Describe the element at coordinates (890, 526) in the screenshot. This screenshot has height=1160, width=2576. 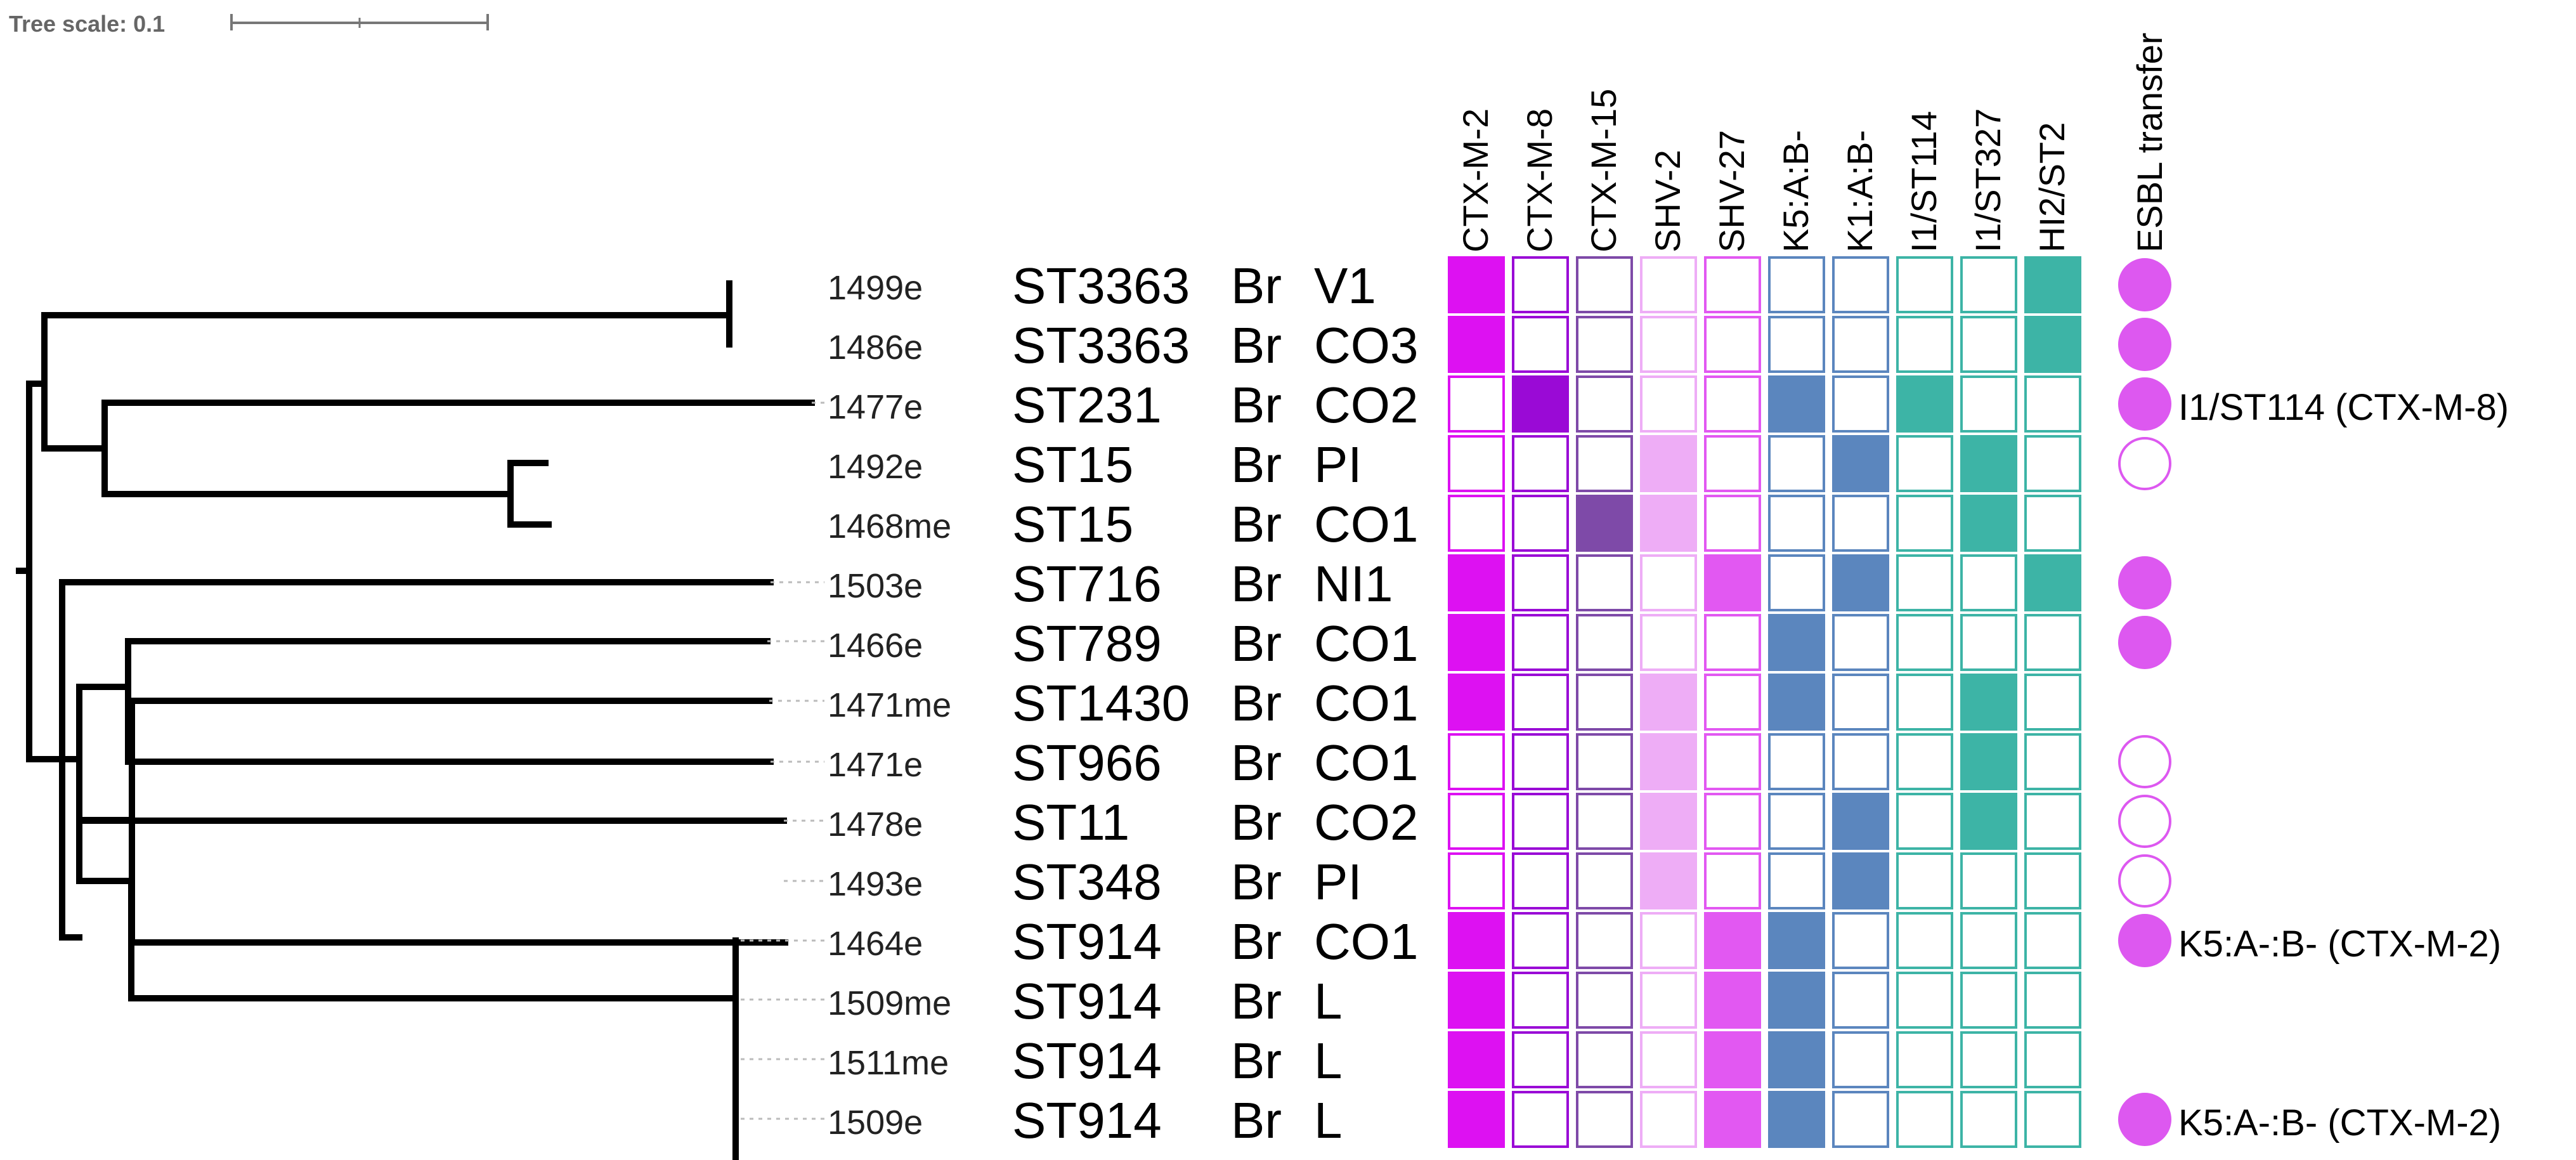
I see `sample-id: 1468me` at that location.